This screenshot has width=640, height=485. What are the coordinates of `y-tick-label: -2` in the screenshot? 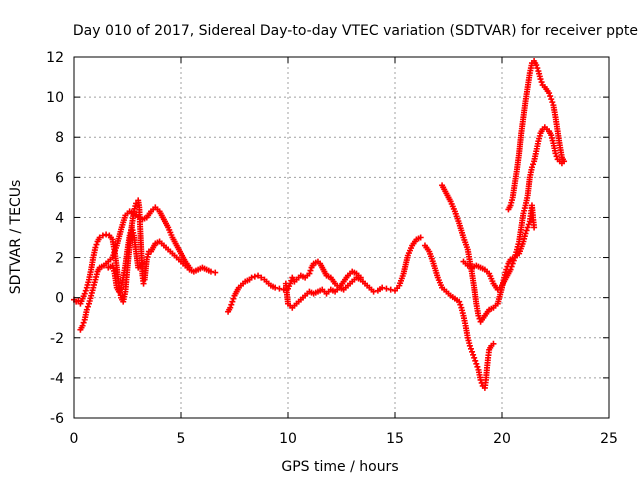 It's located at (57, 339).